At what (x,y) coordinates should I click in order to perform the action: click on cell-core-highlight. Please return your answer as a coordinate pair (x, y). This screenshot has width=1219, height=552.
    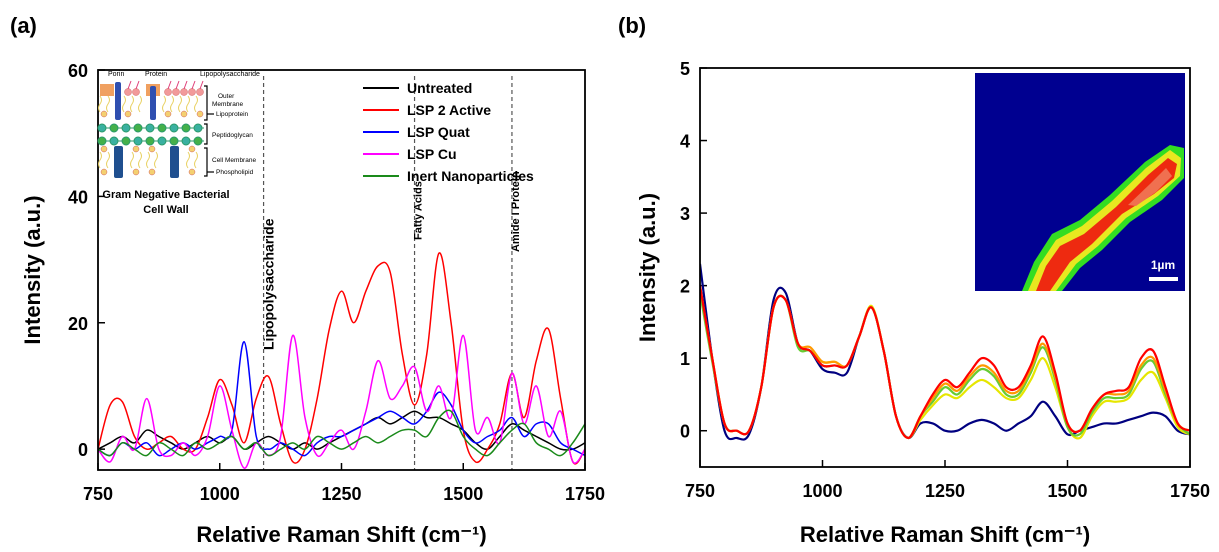
    Looking at the image, I should click on (1150, 187).